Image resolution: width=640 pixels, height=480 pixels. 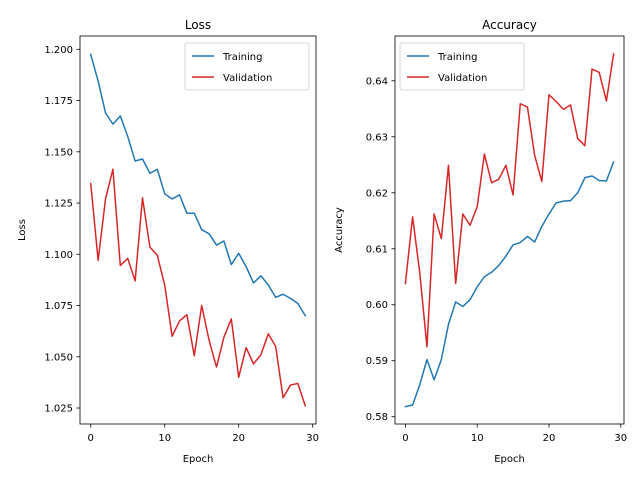 What do you see at coordinates (339, 230) in the screenshot?
I see `y-axis-label: Accuracy` at bounding box center [339, 230].